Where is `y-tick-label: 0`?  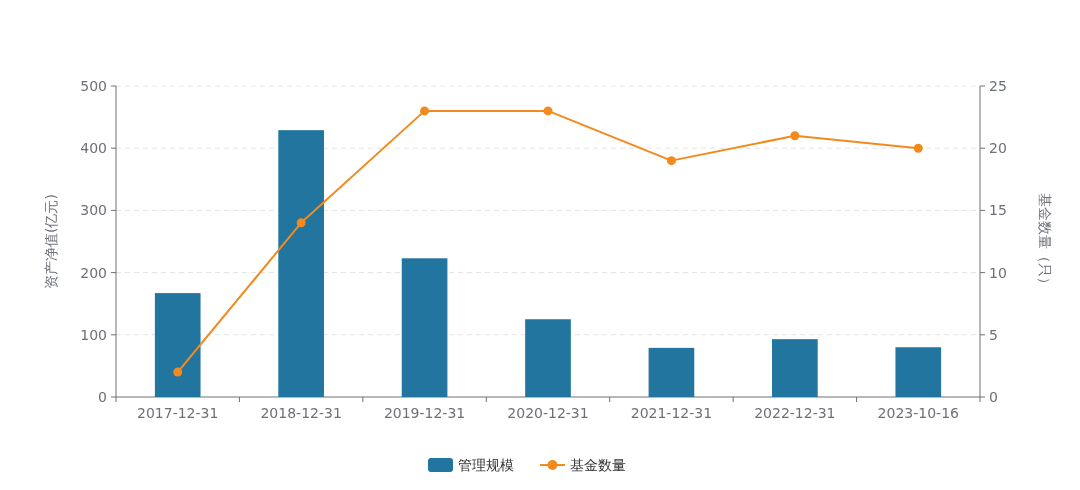
y-tick-label: 0 is located at coordinates (102, 397).